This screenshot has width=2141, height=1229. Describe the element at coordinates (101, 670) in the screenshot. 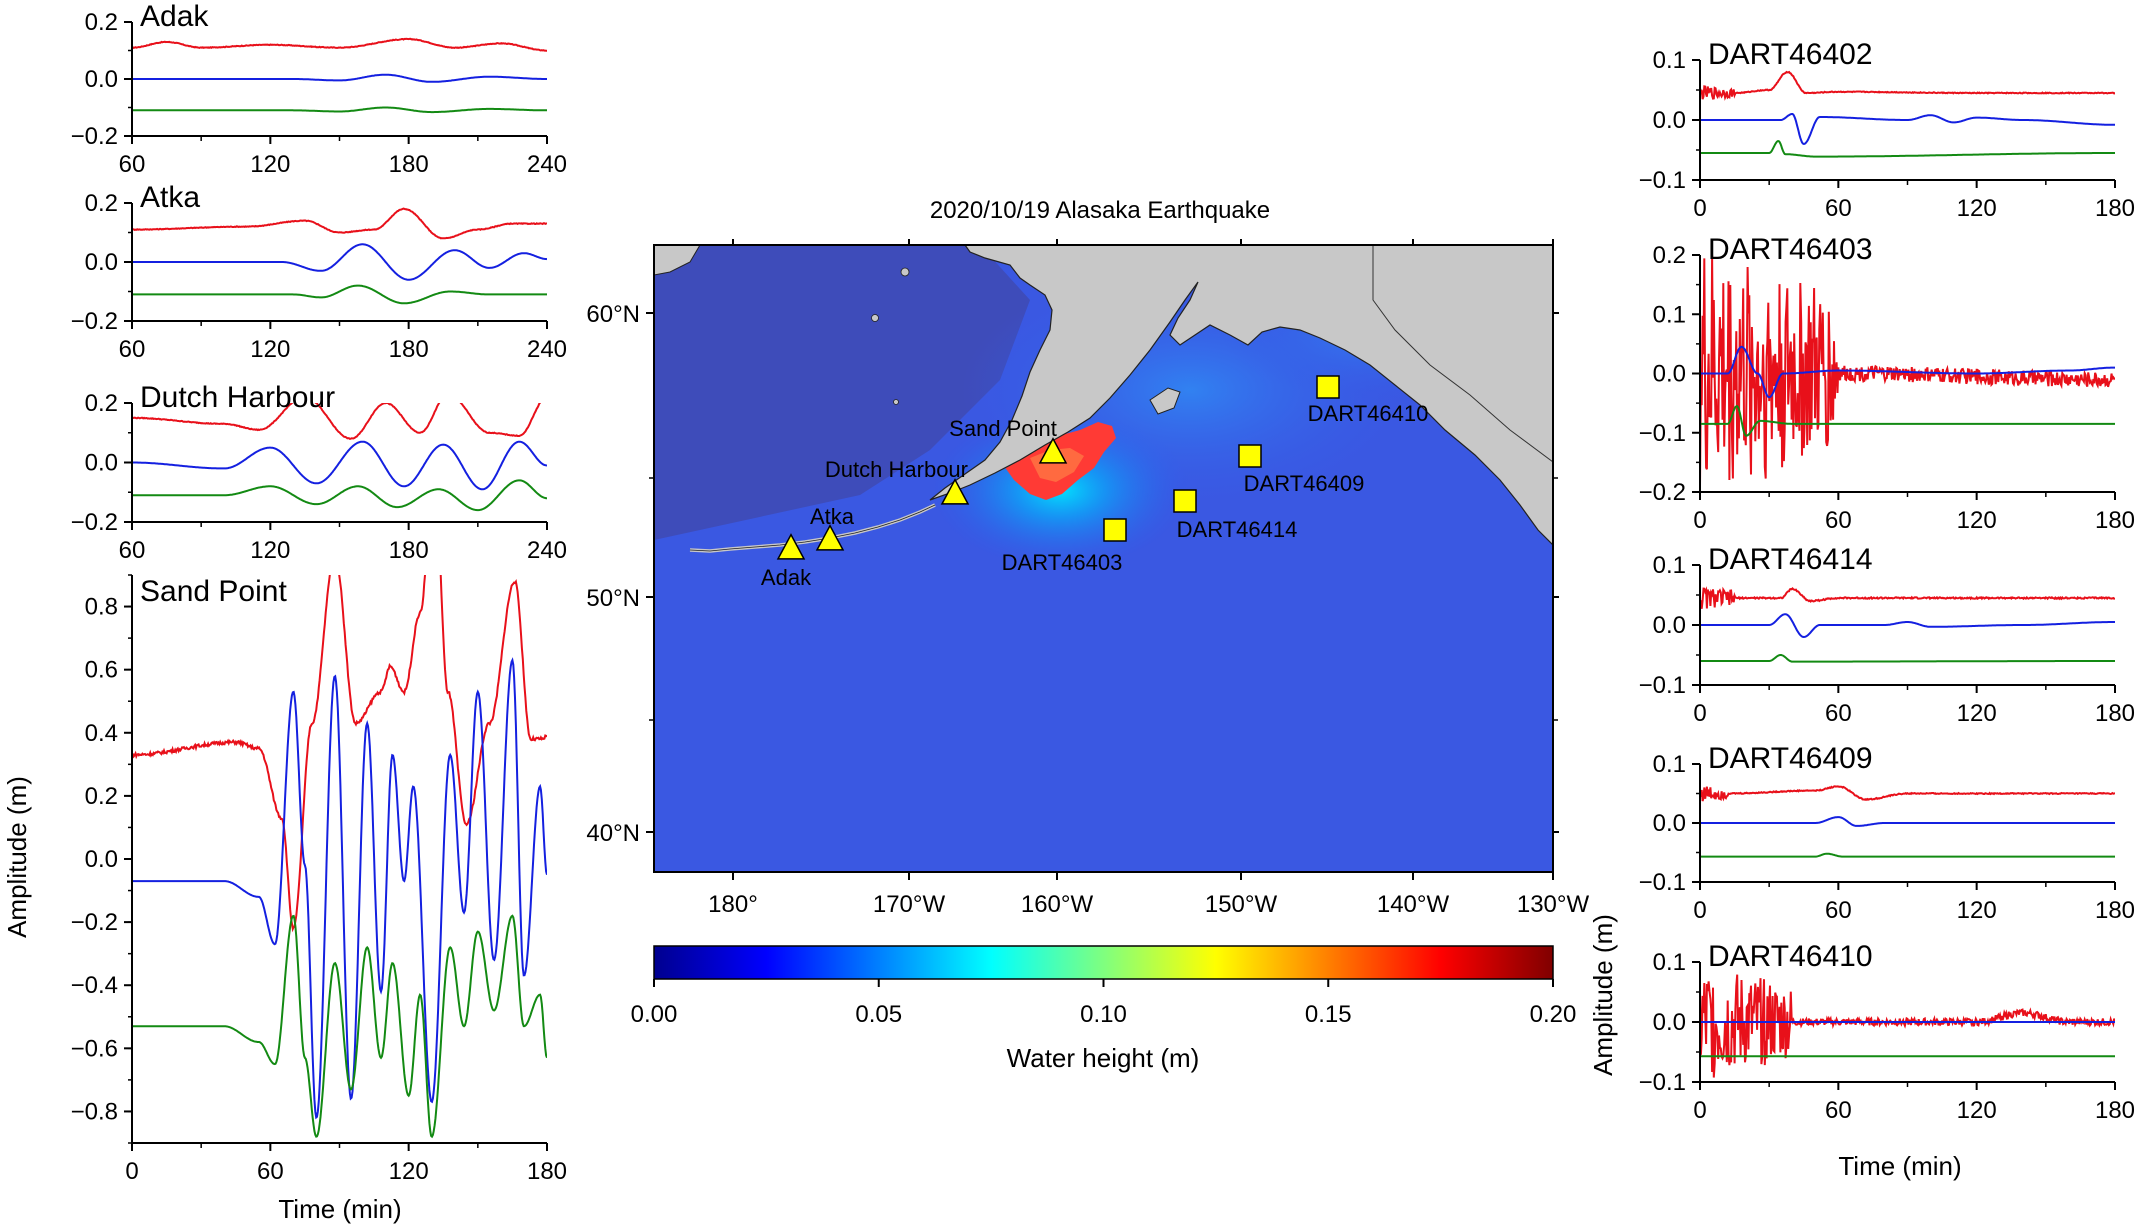

I see `y-tick-label: 0.6` at that location.